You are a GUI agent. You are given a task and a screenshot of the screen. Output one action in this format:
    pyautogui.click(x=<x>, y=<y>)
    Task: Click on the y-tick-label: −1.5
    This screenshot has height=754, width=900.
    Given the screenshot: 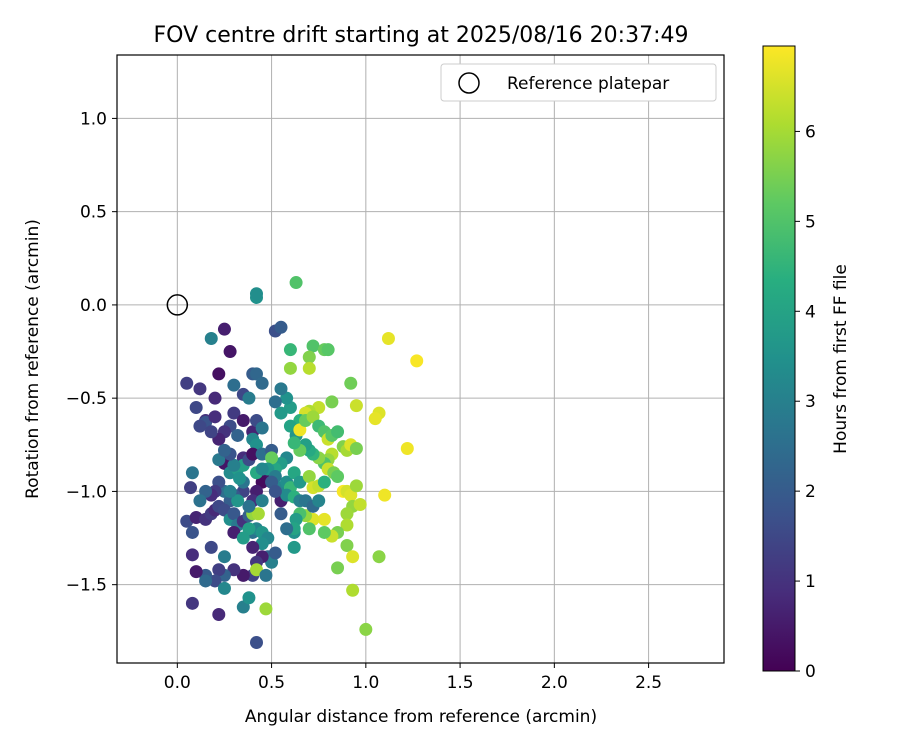 What is the action you would take?
    pyautogui.click(x=86, y=586)
    